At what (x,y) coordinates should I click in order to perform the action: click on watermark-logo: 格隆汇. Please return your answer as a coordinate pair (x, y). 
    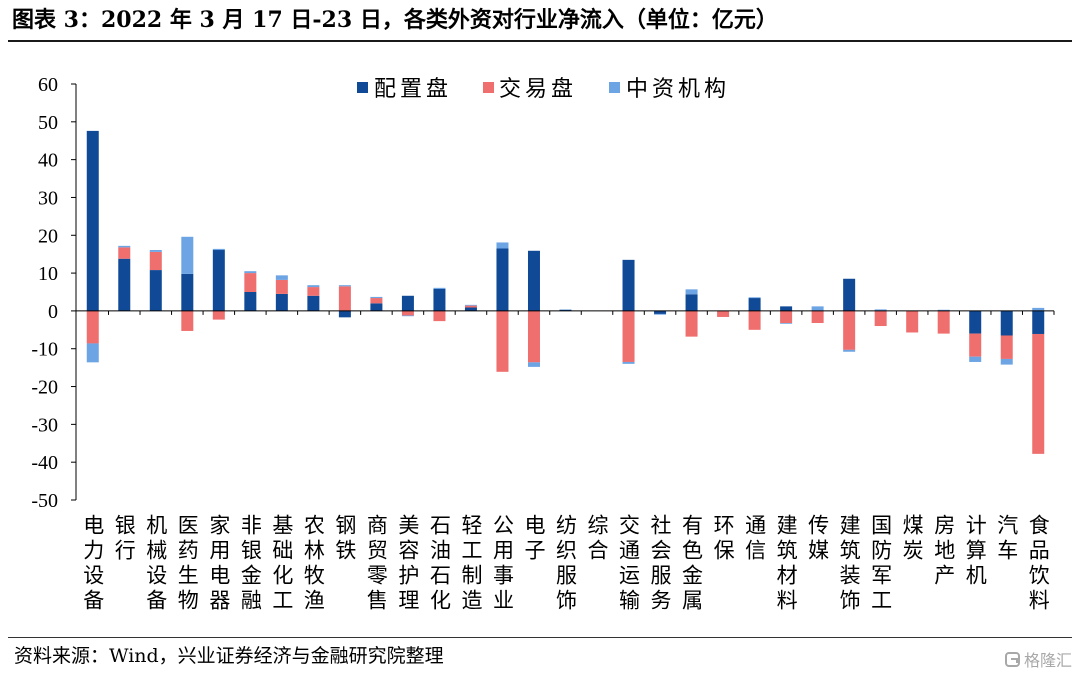
    Looking at the image, I should click on (1038, 659).